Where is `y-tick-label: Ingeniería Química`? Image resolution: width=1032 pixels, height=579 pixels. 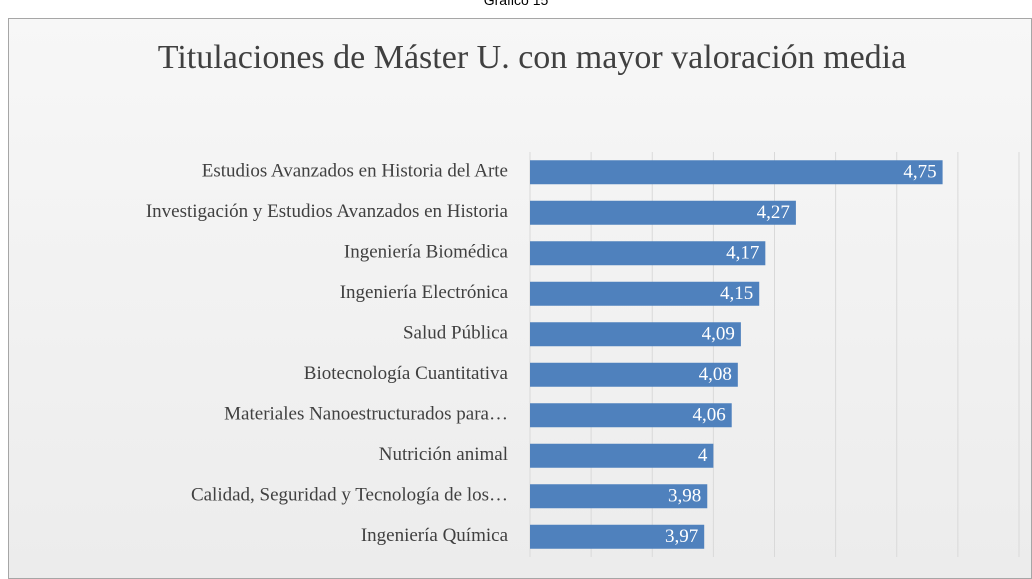
y-tick-label: Ingeniería Química is located at coordinates (435, 535).